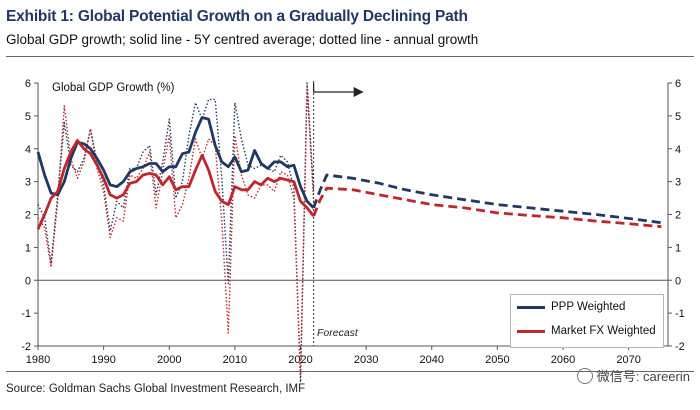  Describe the element at coordinates (678, 248) in the screenshot. I see `y-tick-label-right: 1` at that location.